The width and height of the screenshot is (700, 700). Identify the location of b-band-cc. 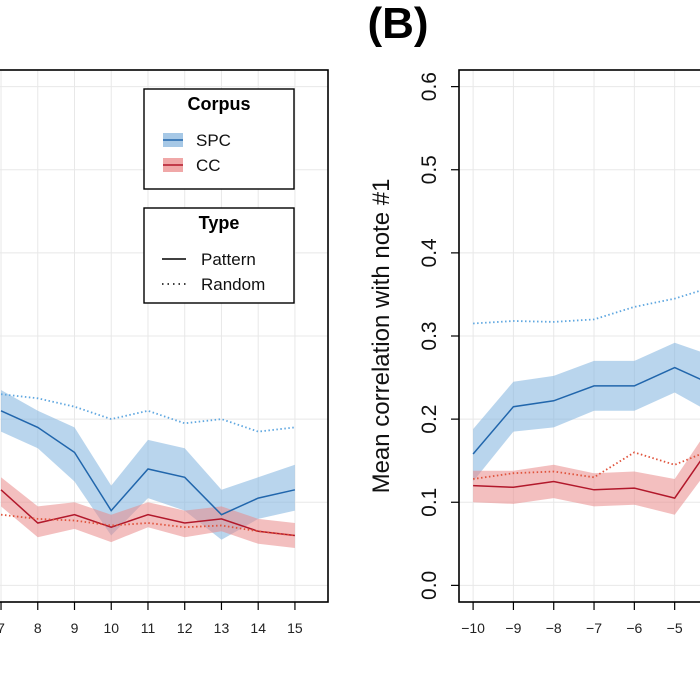
(586, 478).